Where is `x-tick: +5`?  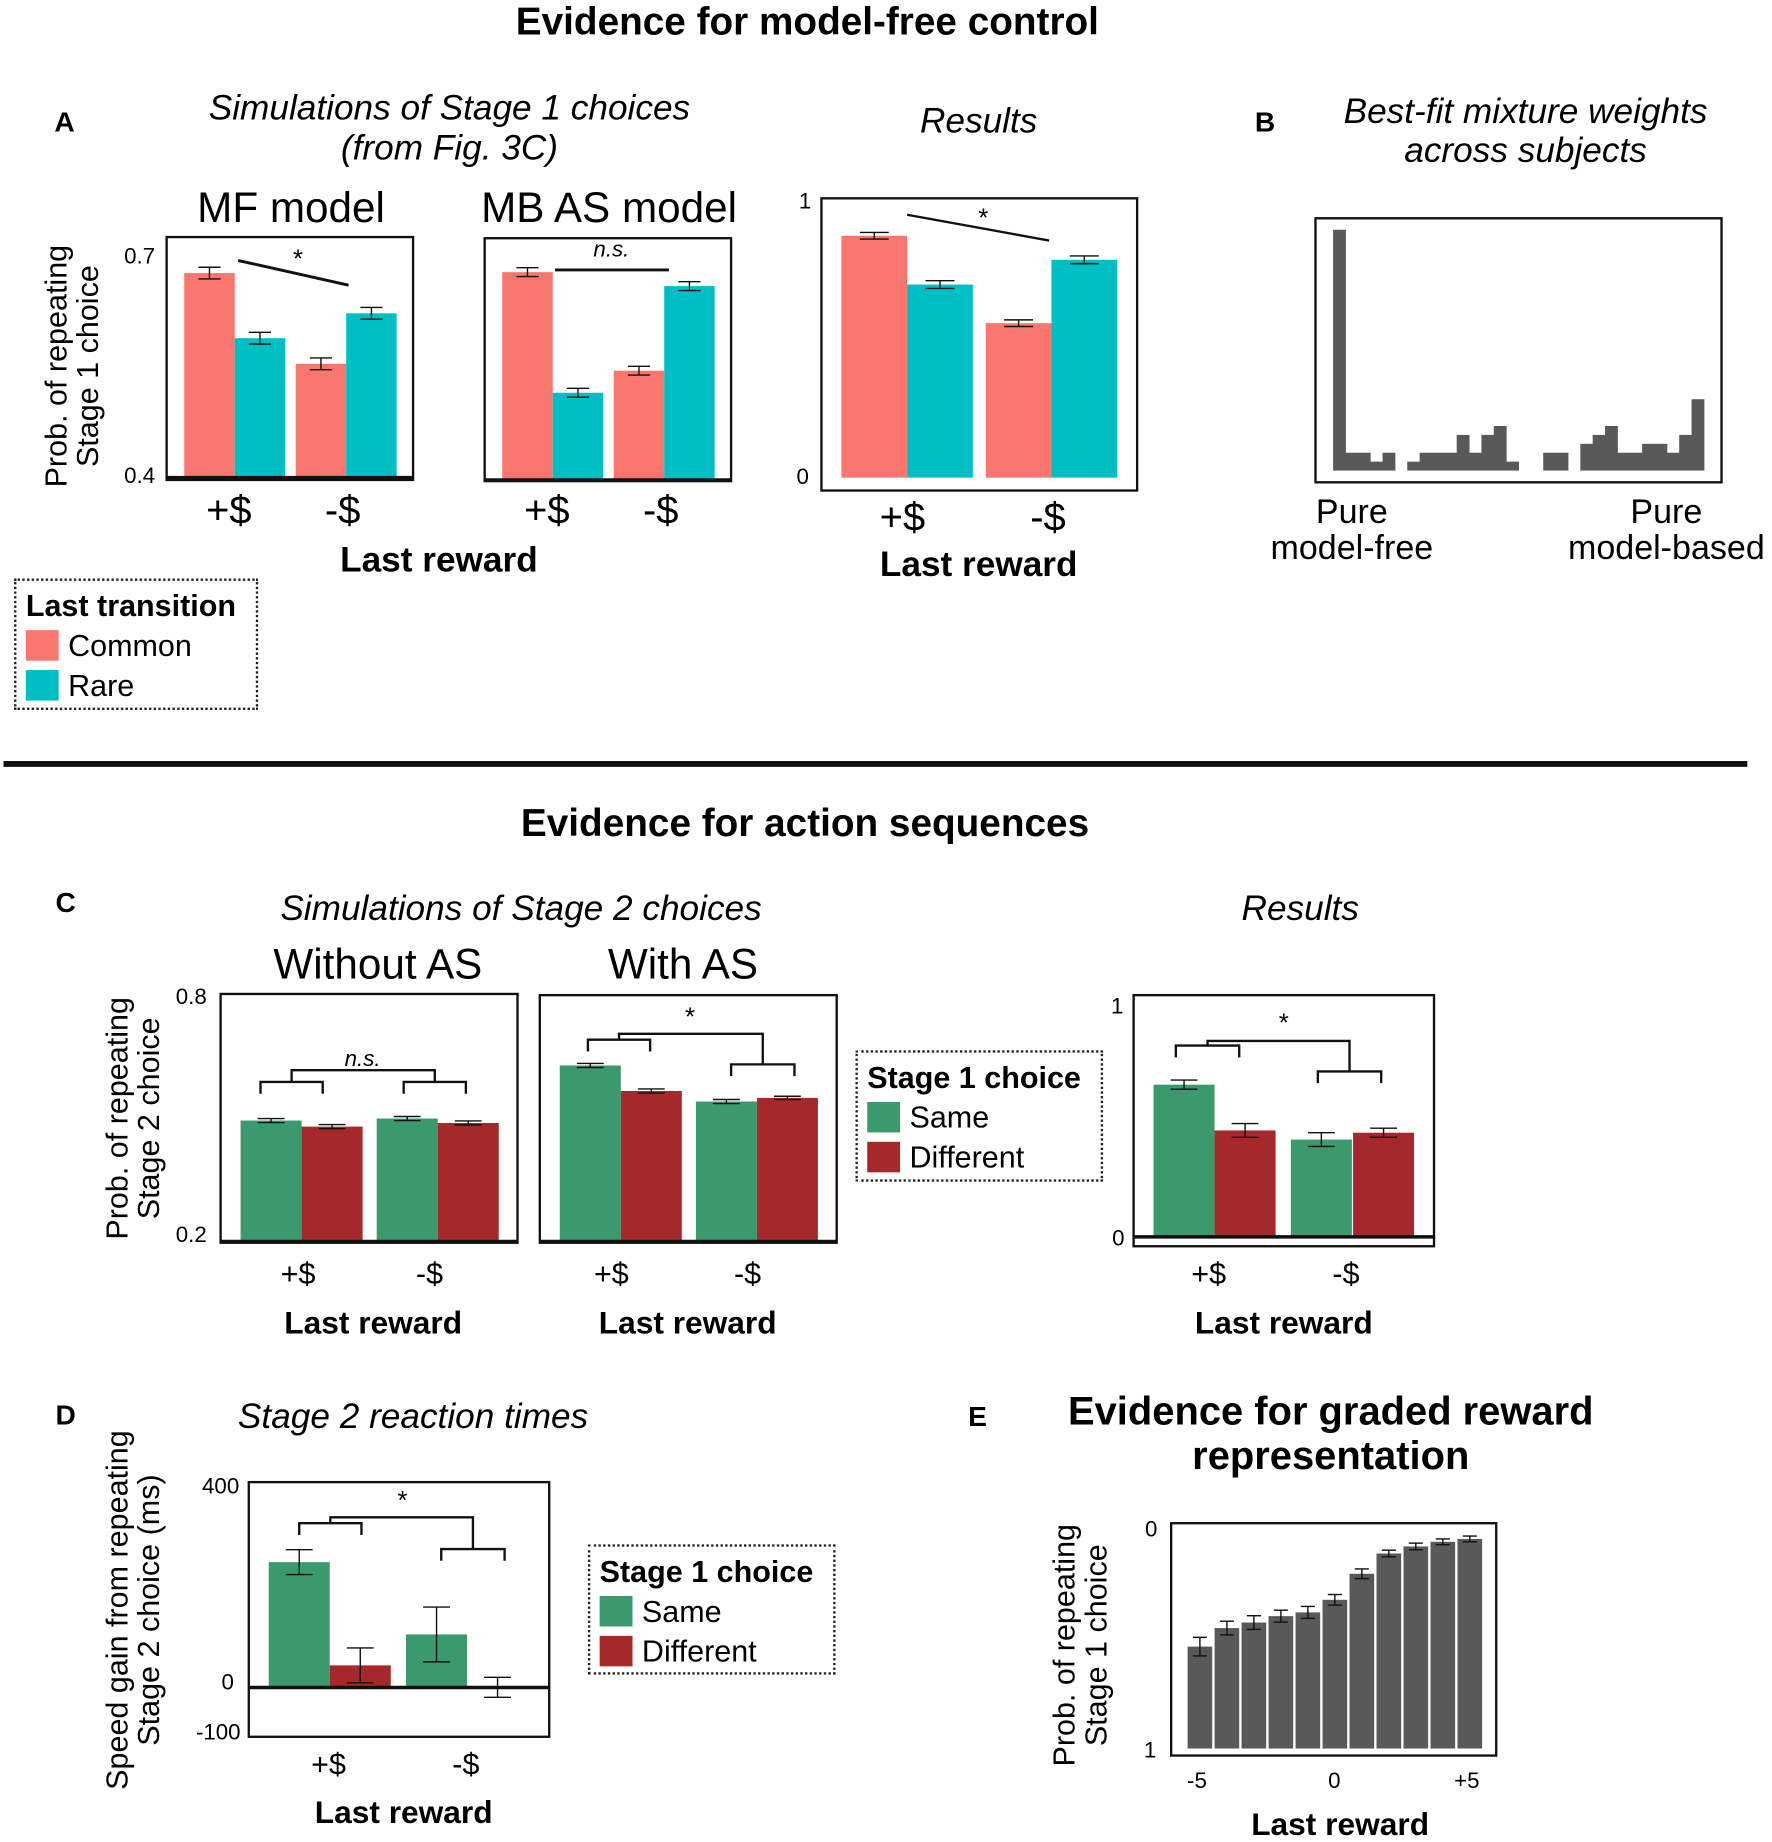 x-tick: +5 is located at coordinates (1467, 1781).